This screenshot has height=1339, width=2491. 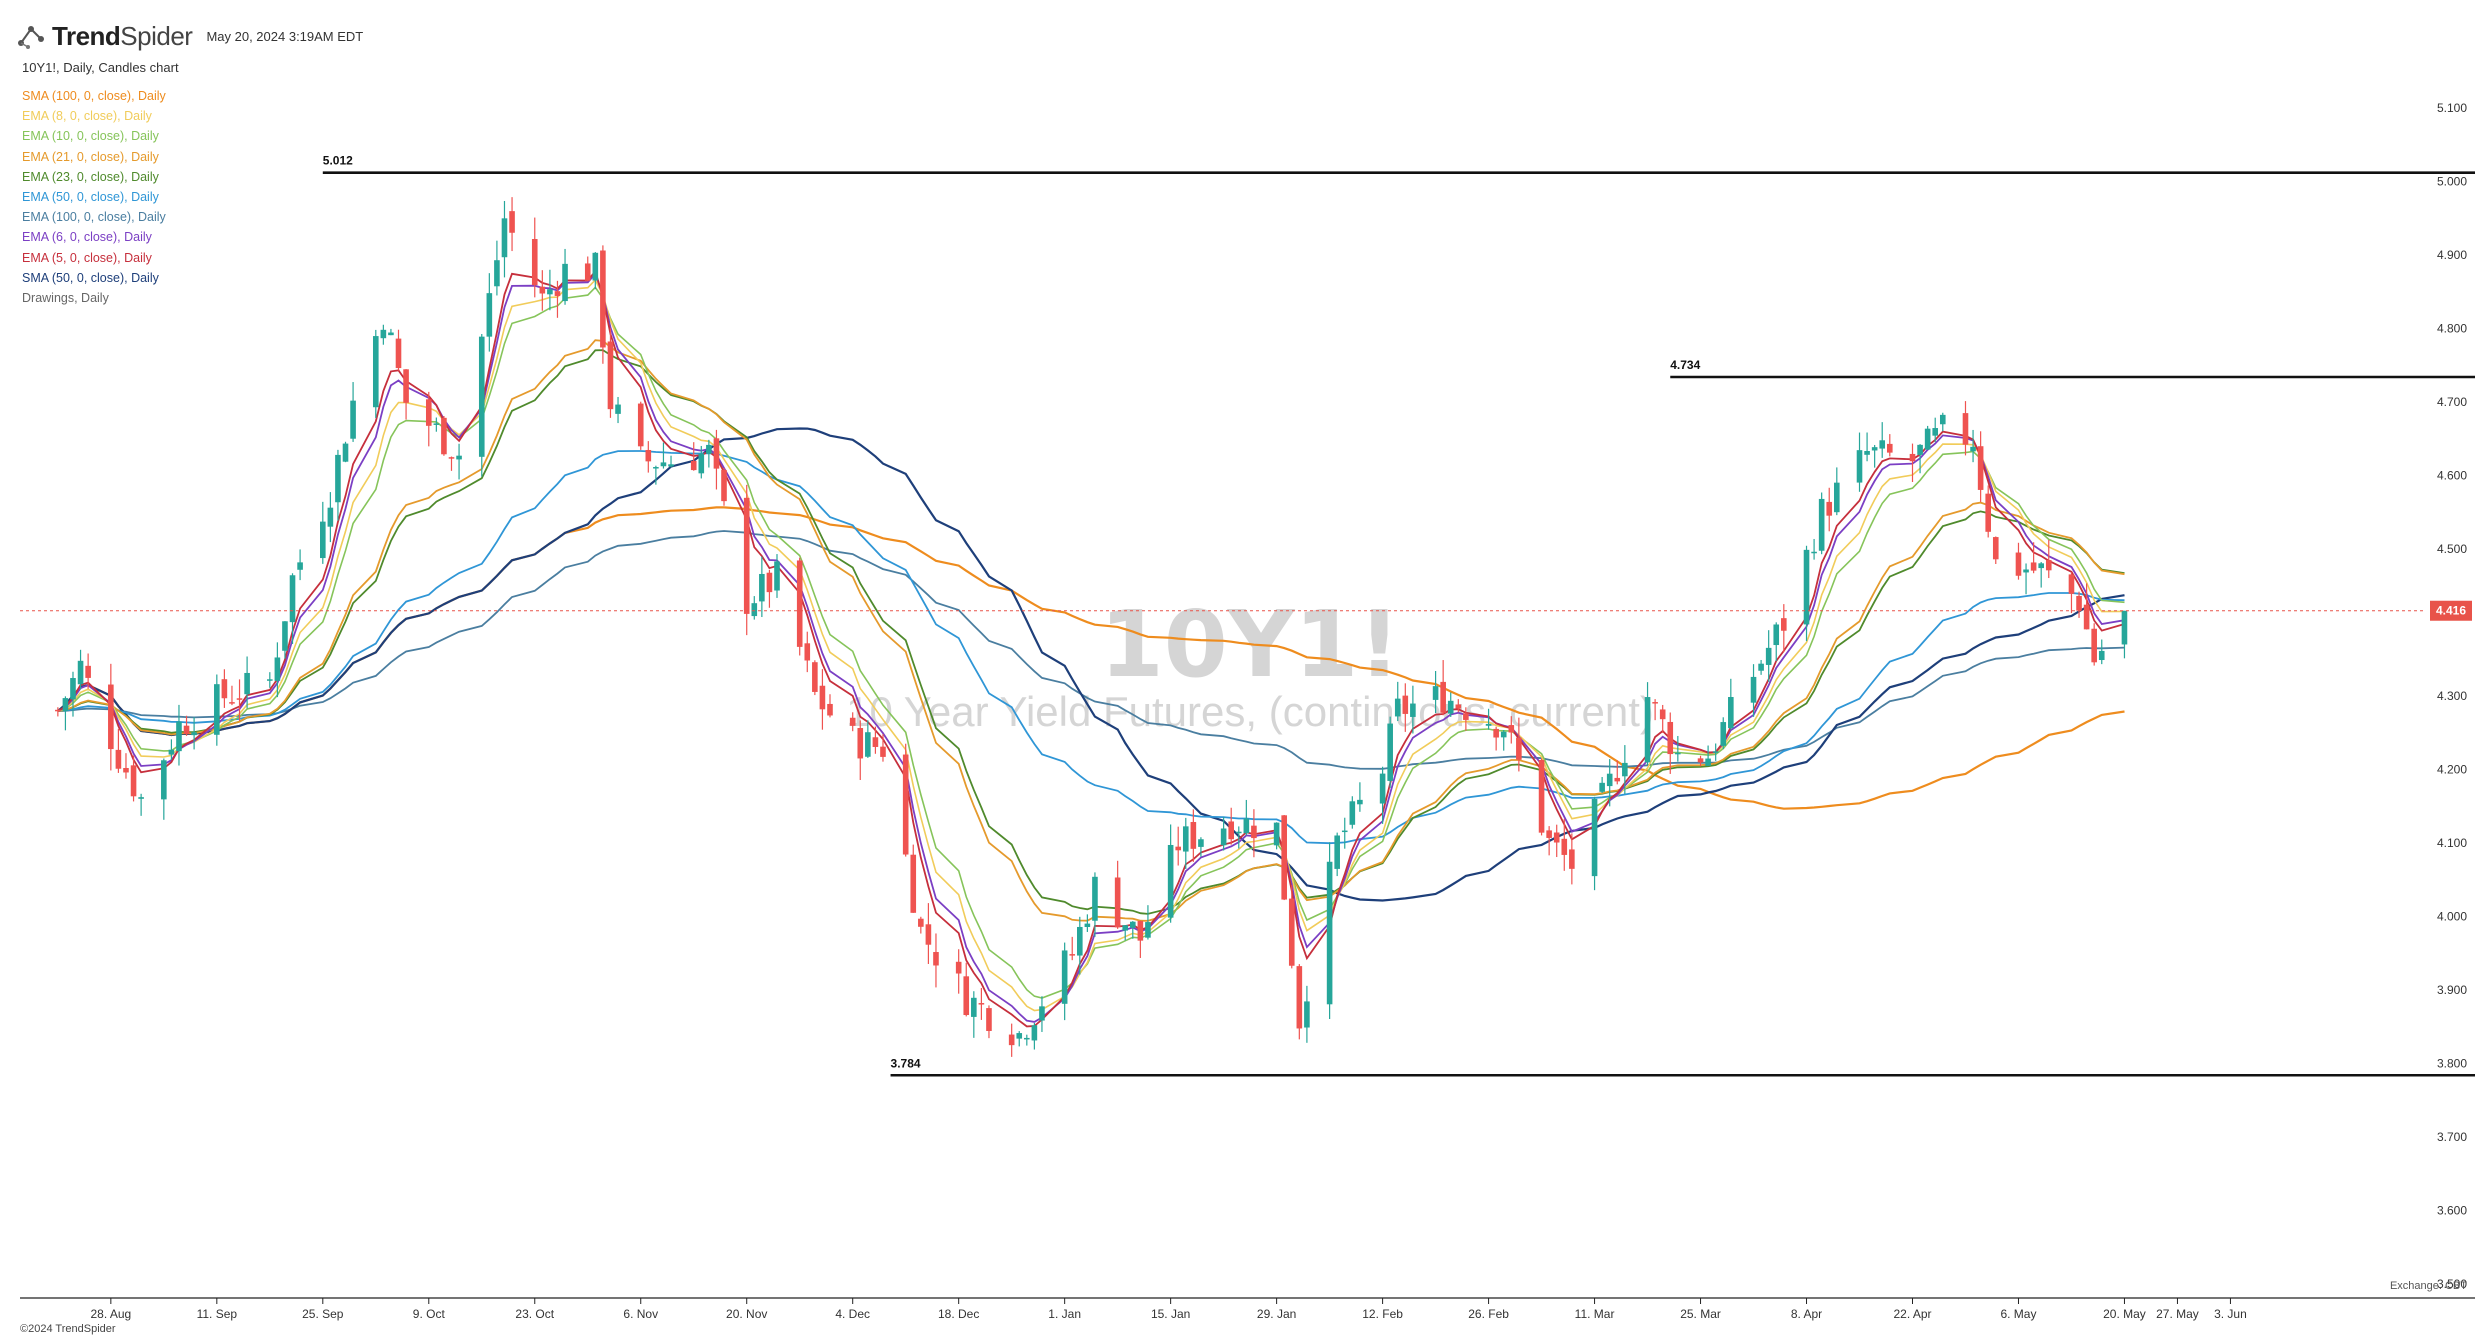 I want to click on legend-item: SMA (100, 0, close), Daily, so click(x=94, y=96).